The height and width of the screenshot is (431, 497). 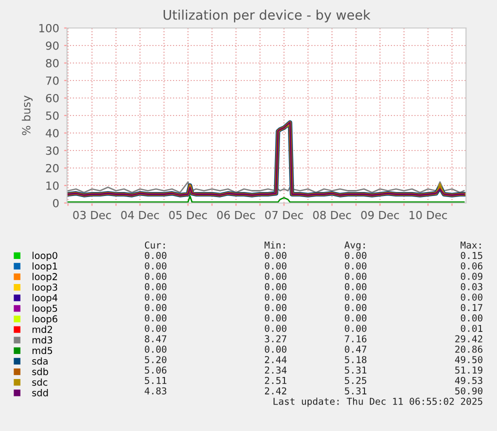 What do you see at coordinates (40, 392) in the screenshot?
I see `legend-label: sdd` at bounding box center [40, 392].